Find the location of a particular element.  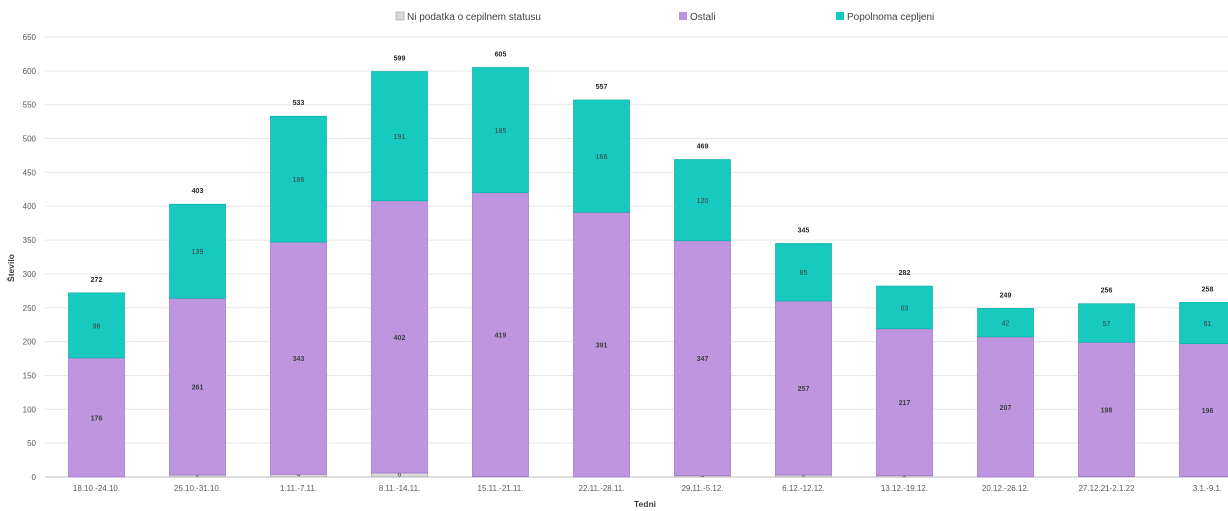

total-label: 258 is located at coordinates (1208, 289).